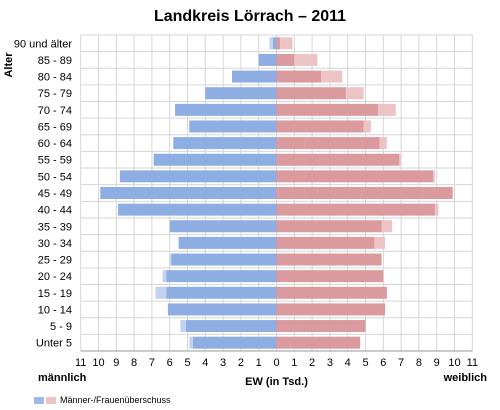  What do you see at coordinates (115, 400) in the screenshot?
I see `legend-label: Männer-/Frauenüberschuss` at bounding box center [115, 400].